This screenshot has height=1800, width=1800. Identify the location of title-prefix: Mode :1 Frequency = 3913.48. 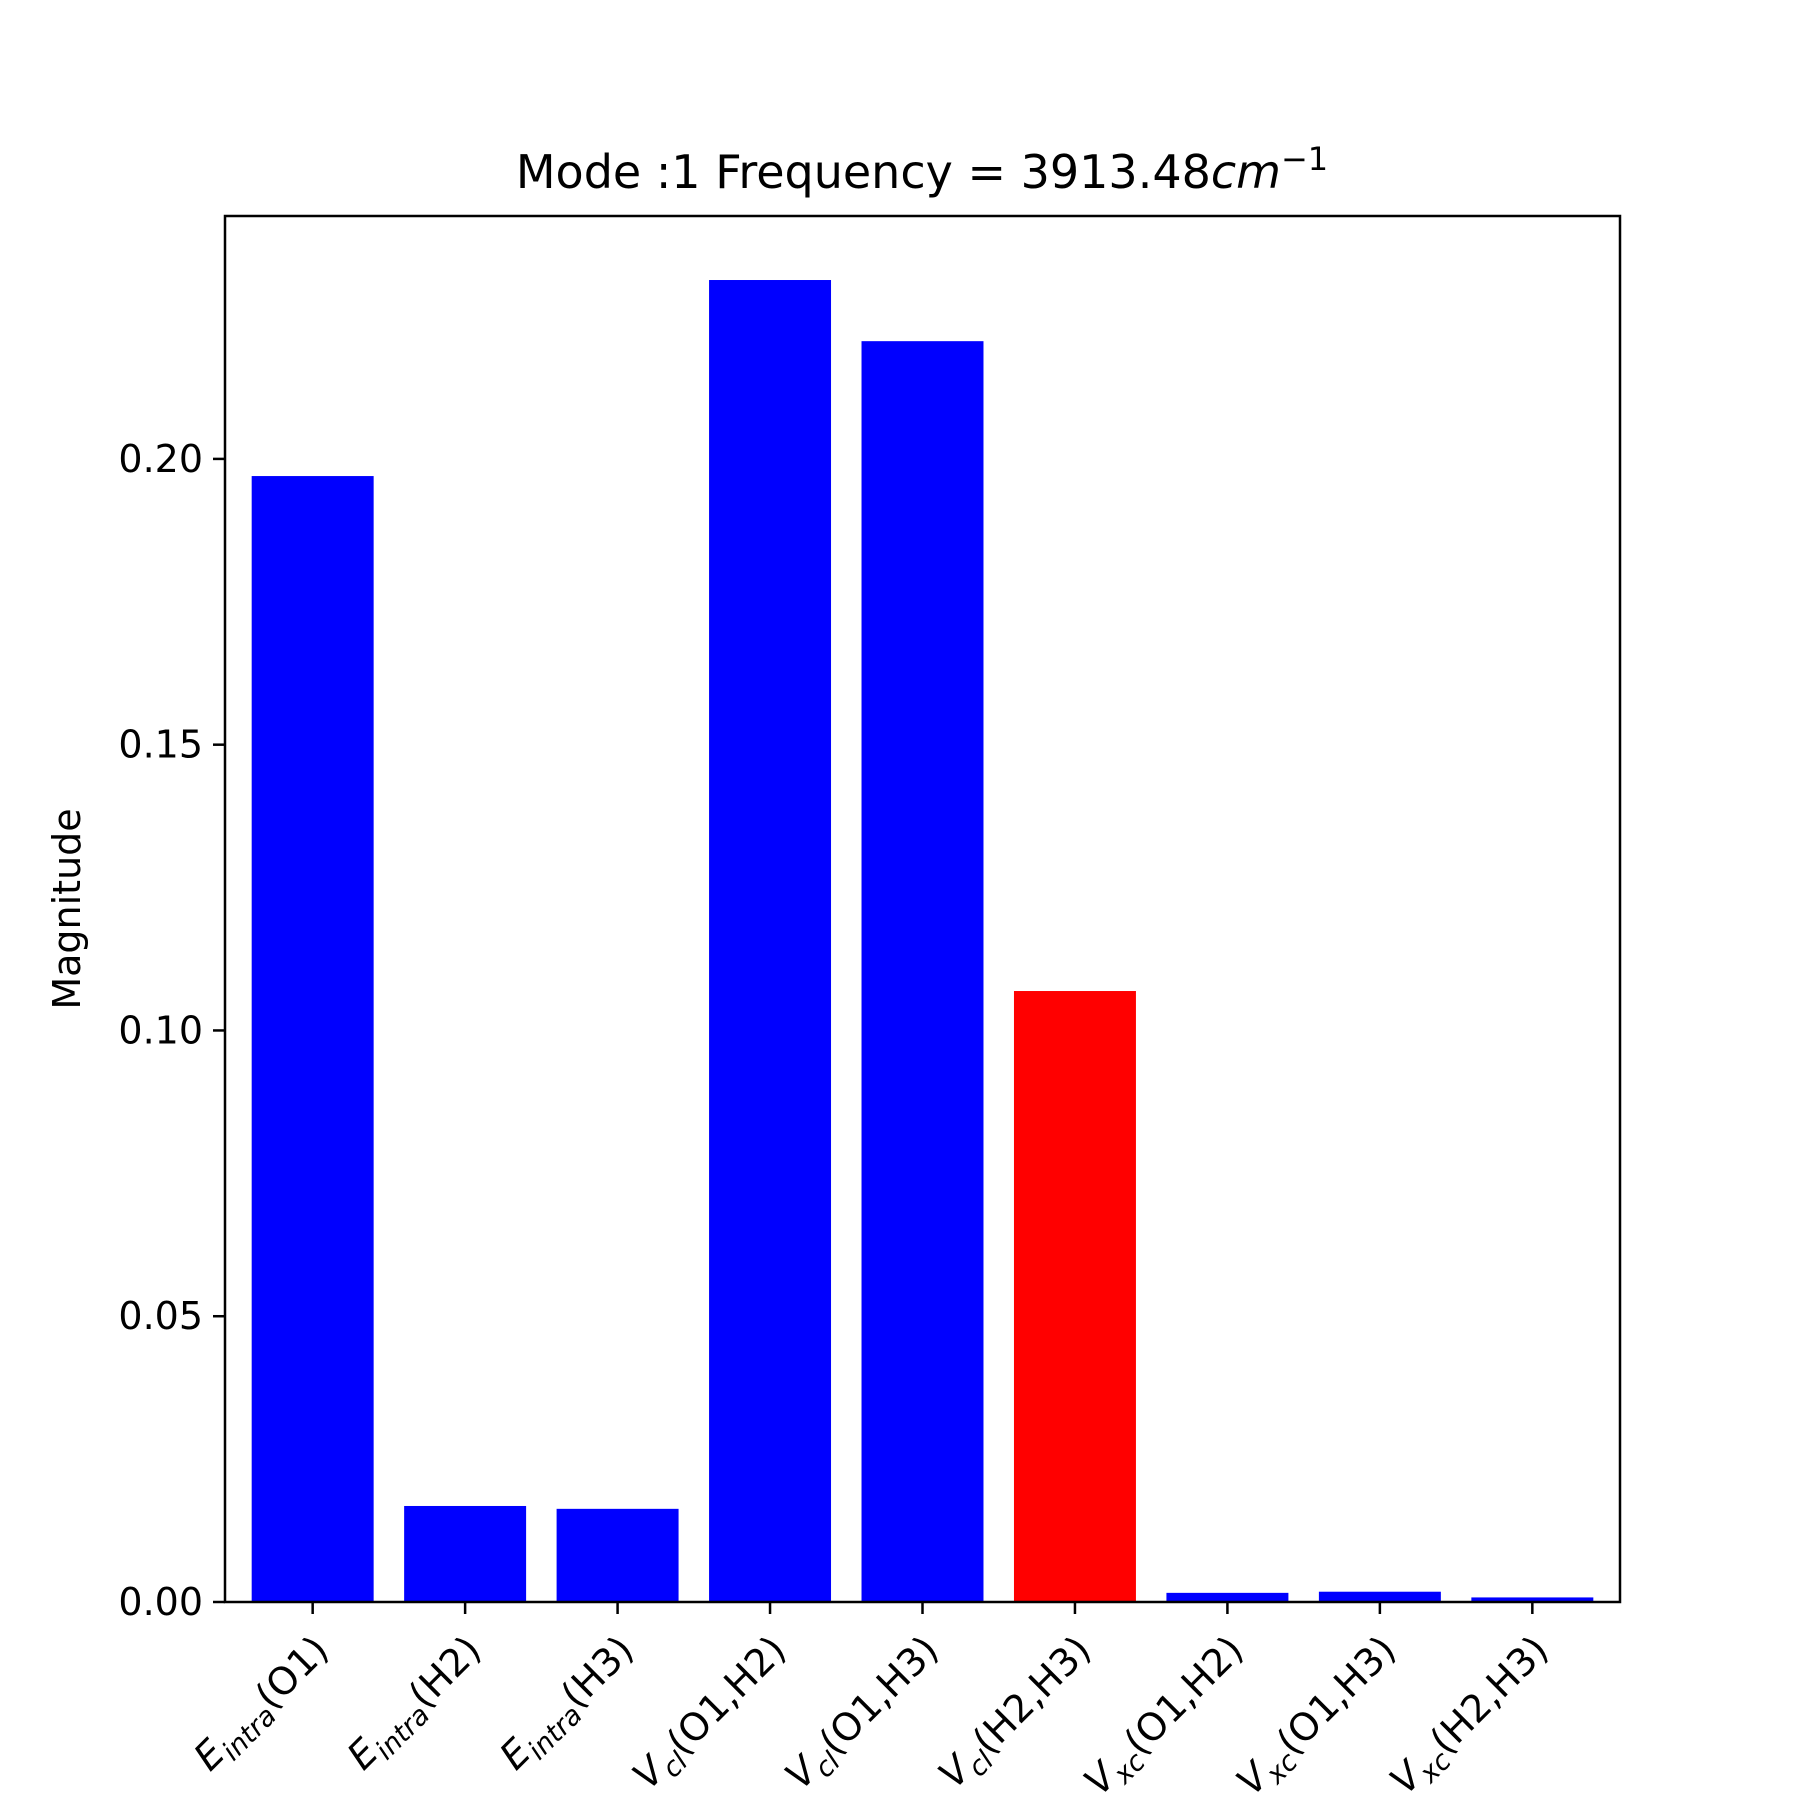
(863, 172).